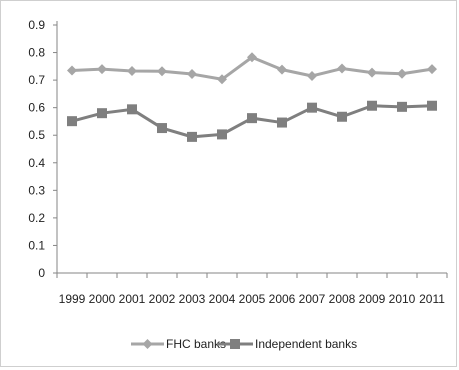 The image size is (459, 370). I want to click on y-tick-label: 0.5, so click(36, 135).